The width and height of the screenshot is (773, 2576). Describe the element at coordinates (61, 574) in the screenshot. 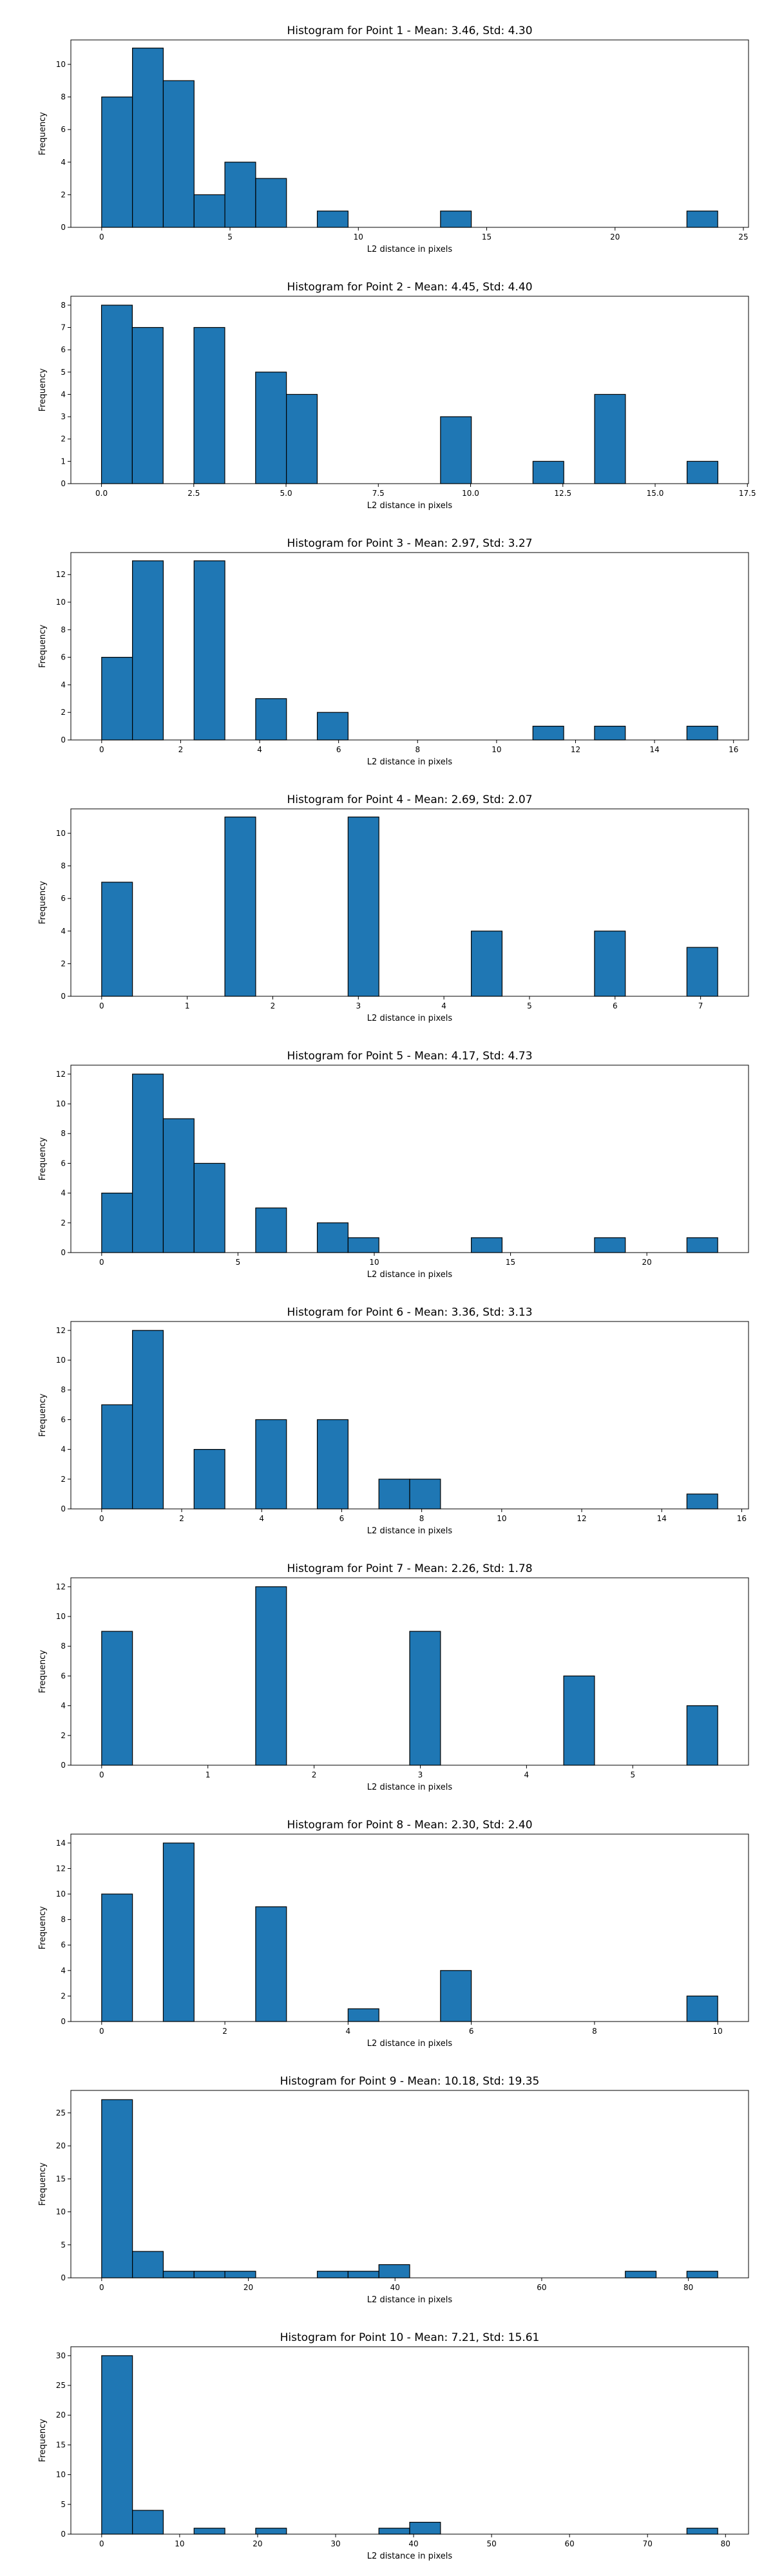

I see `y-tick-label: 12` at that location.